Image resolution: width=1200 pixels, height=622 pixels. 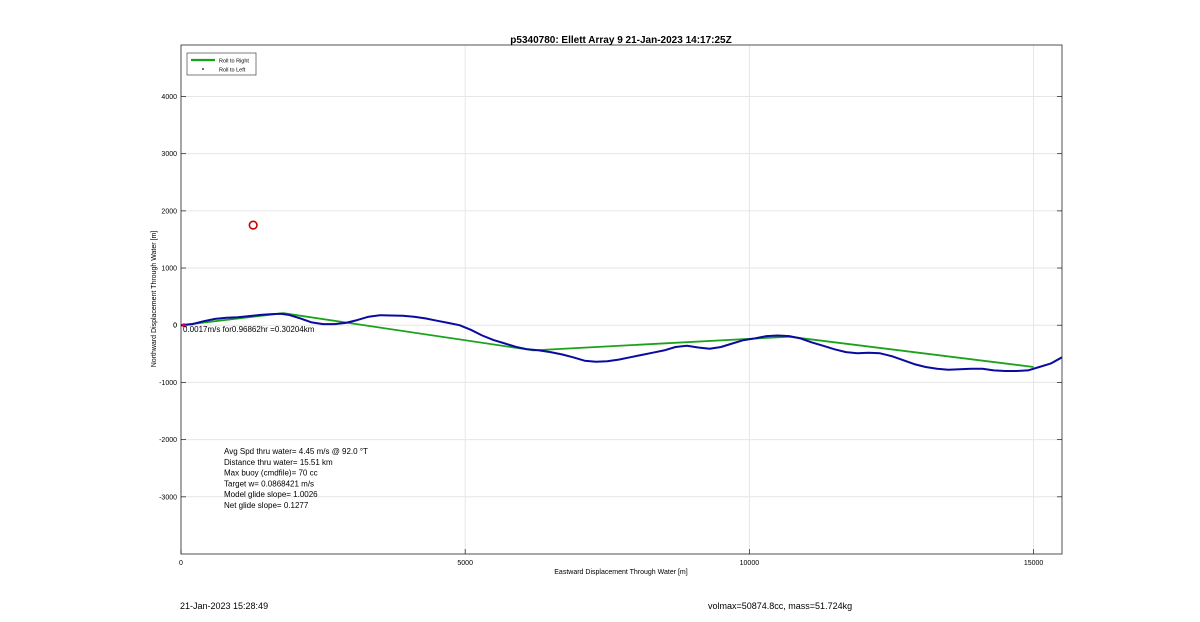 I want to click on x-axis-label: Eastward Displacement Through Water [m], so click(x=620, y=572).